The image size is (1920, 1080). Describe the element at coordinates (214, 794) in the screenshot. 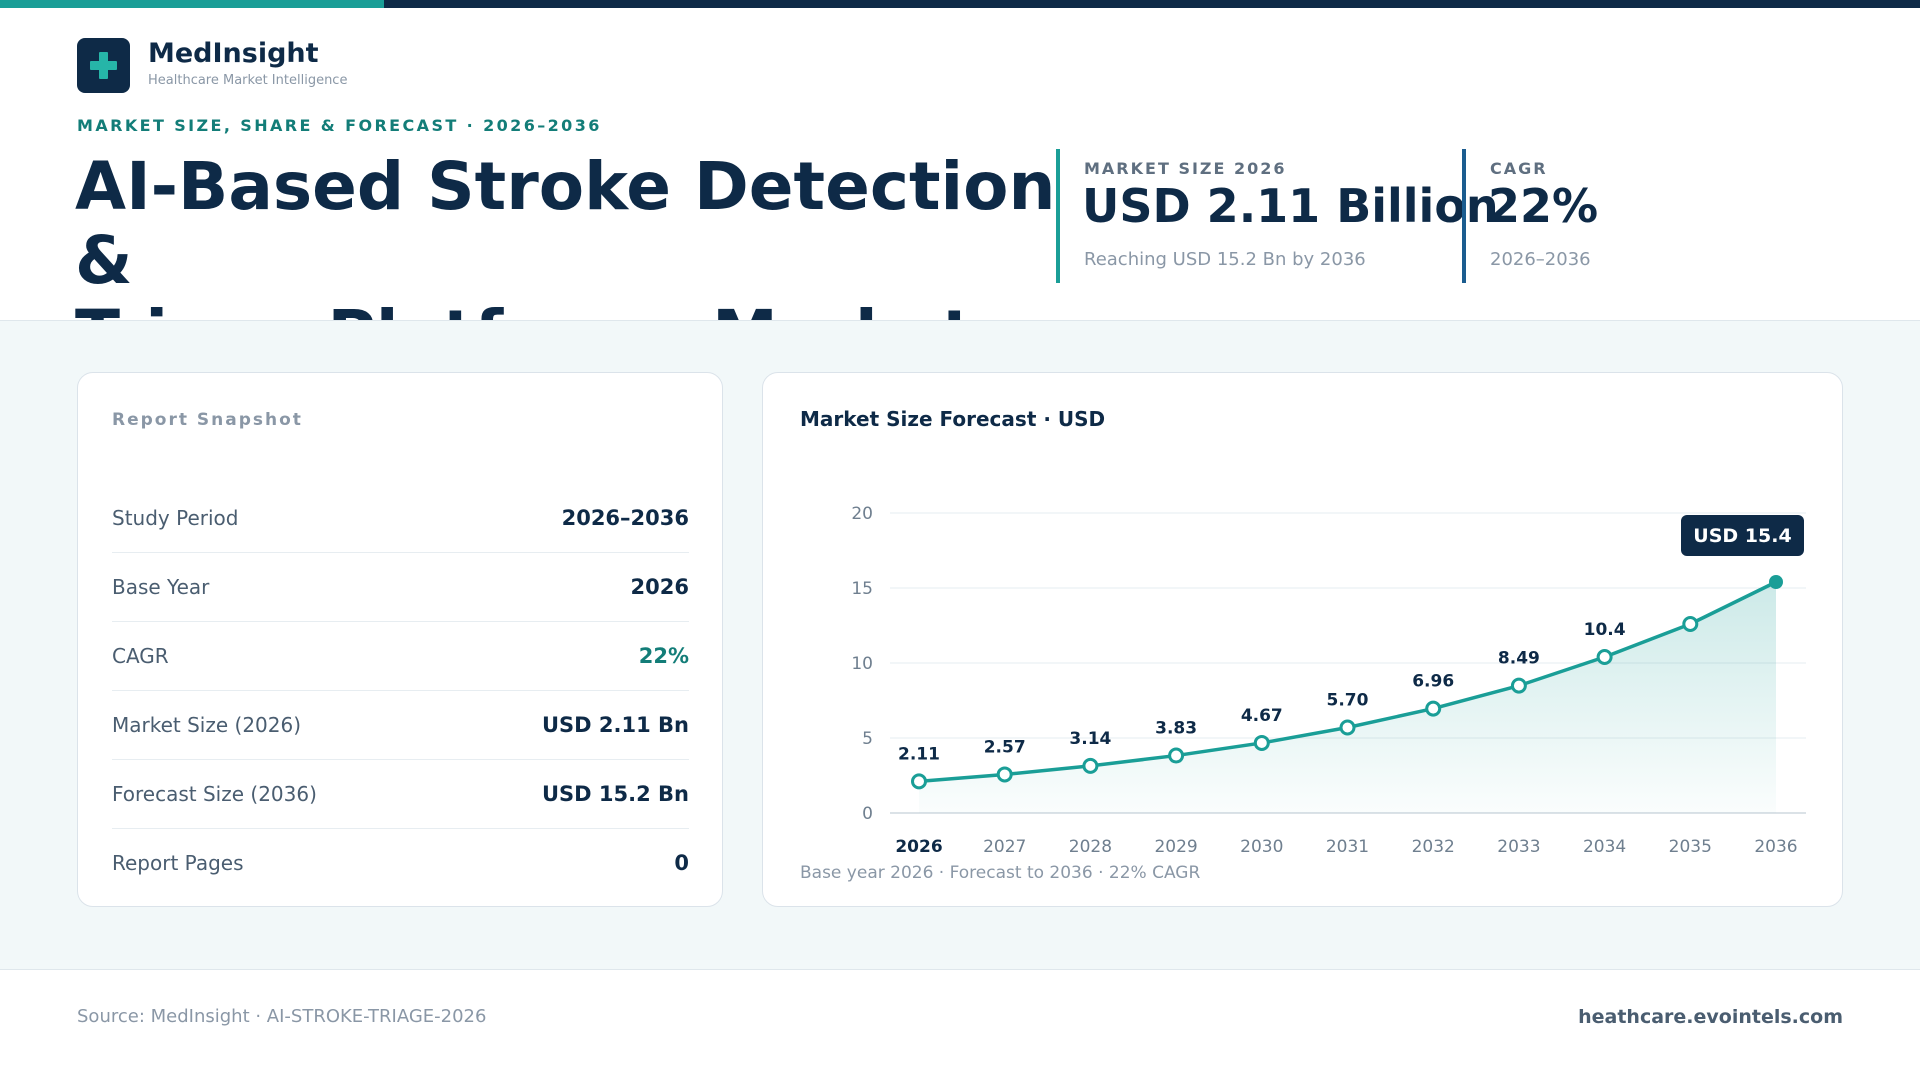

I see `snapshot-label: Forecast Size (2036)` at that location.